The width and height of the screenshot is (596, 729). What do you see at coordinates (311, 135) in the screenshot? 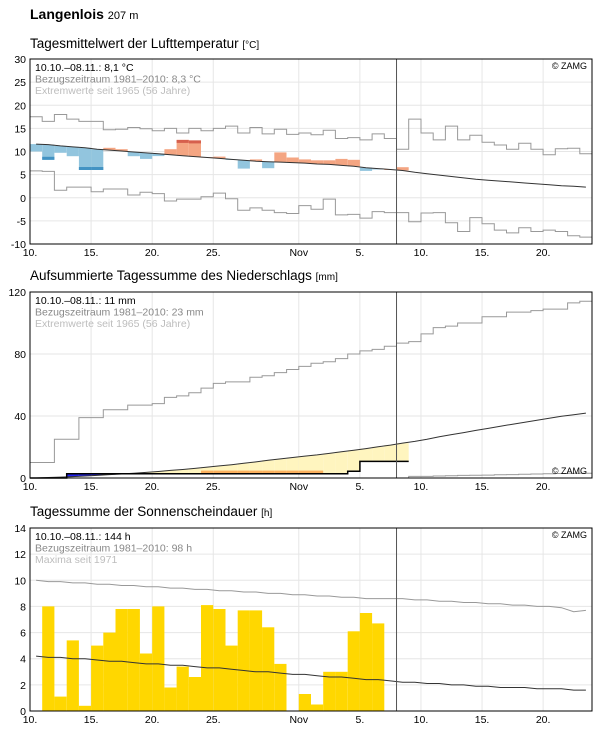
I see `temperature-max-line` at bounding box center [311, 135].